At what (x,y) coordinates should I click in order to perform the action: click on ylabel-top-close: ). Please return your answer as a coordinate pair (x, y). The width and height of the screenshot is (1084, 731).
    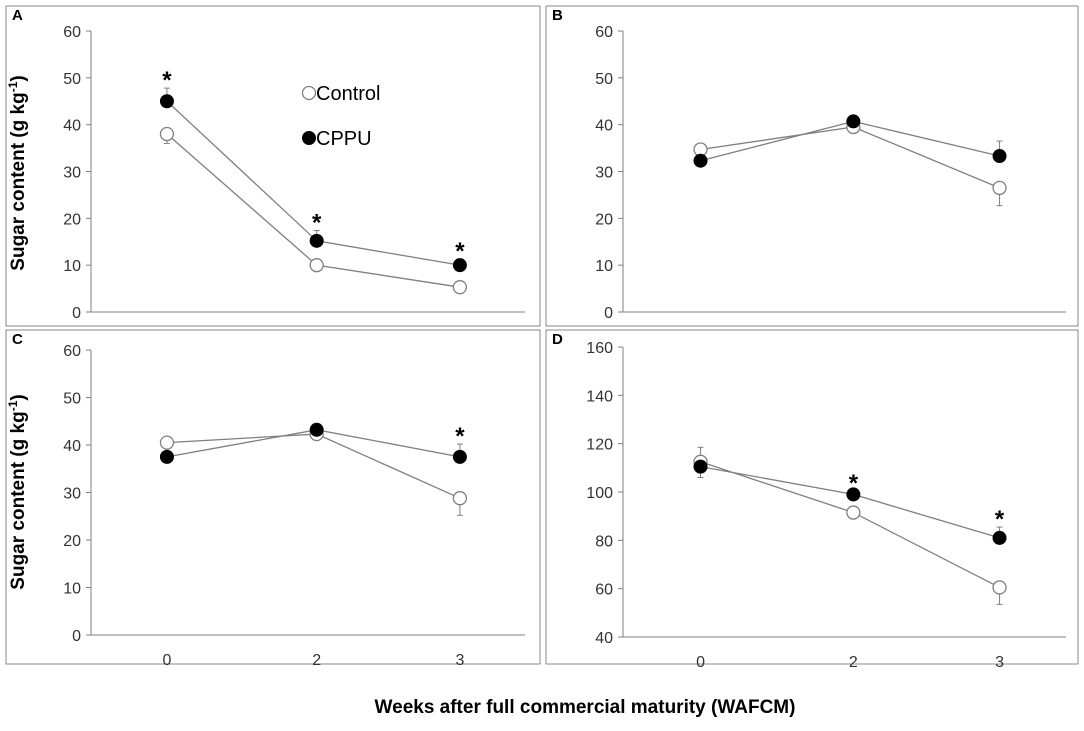
    Looking at the image, I should click on (18, 78).